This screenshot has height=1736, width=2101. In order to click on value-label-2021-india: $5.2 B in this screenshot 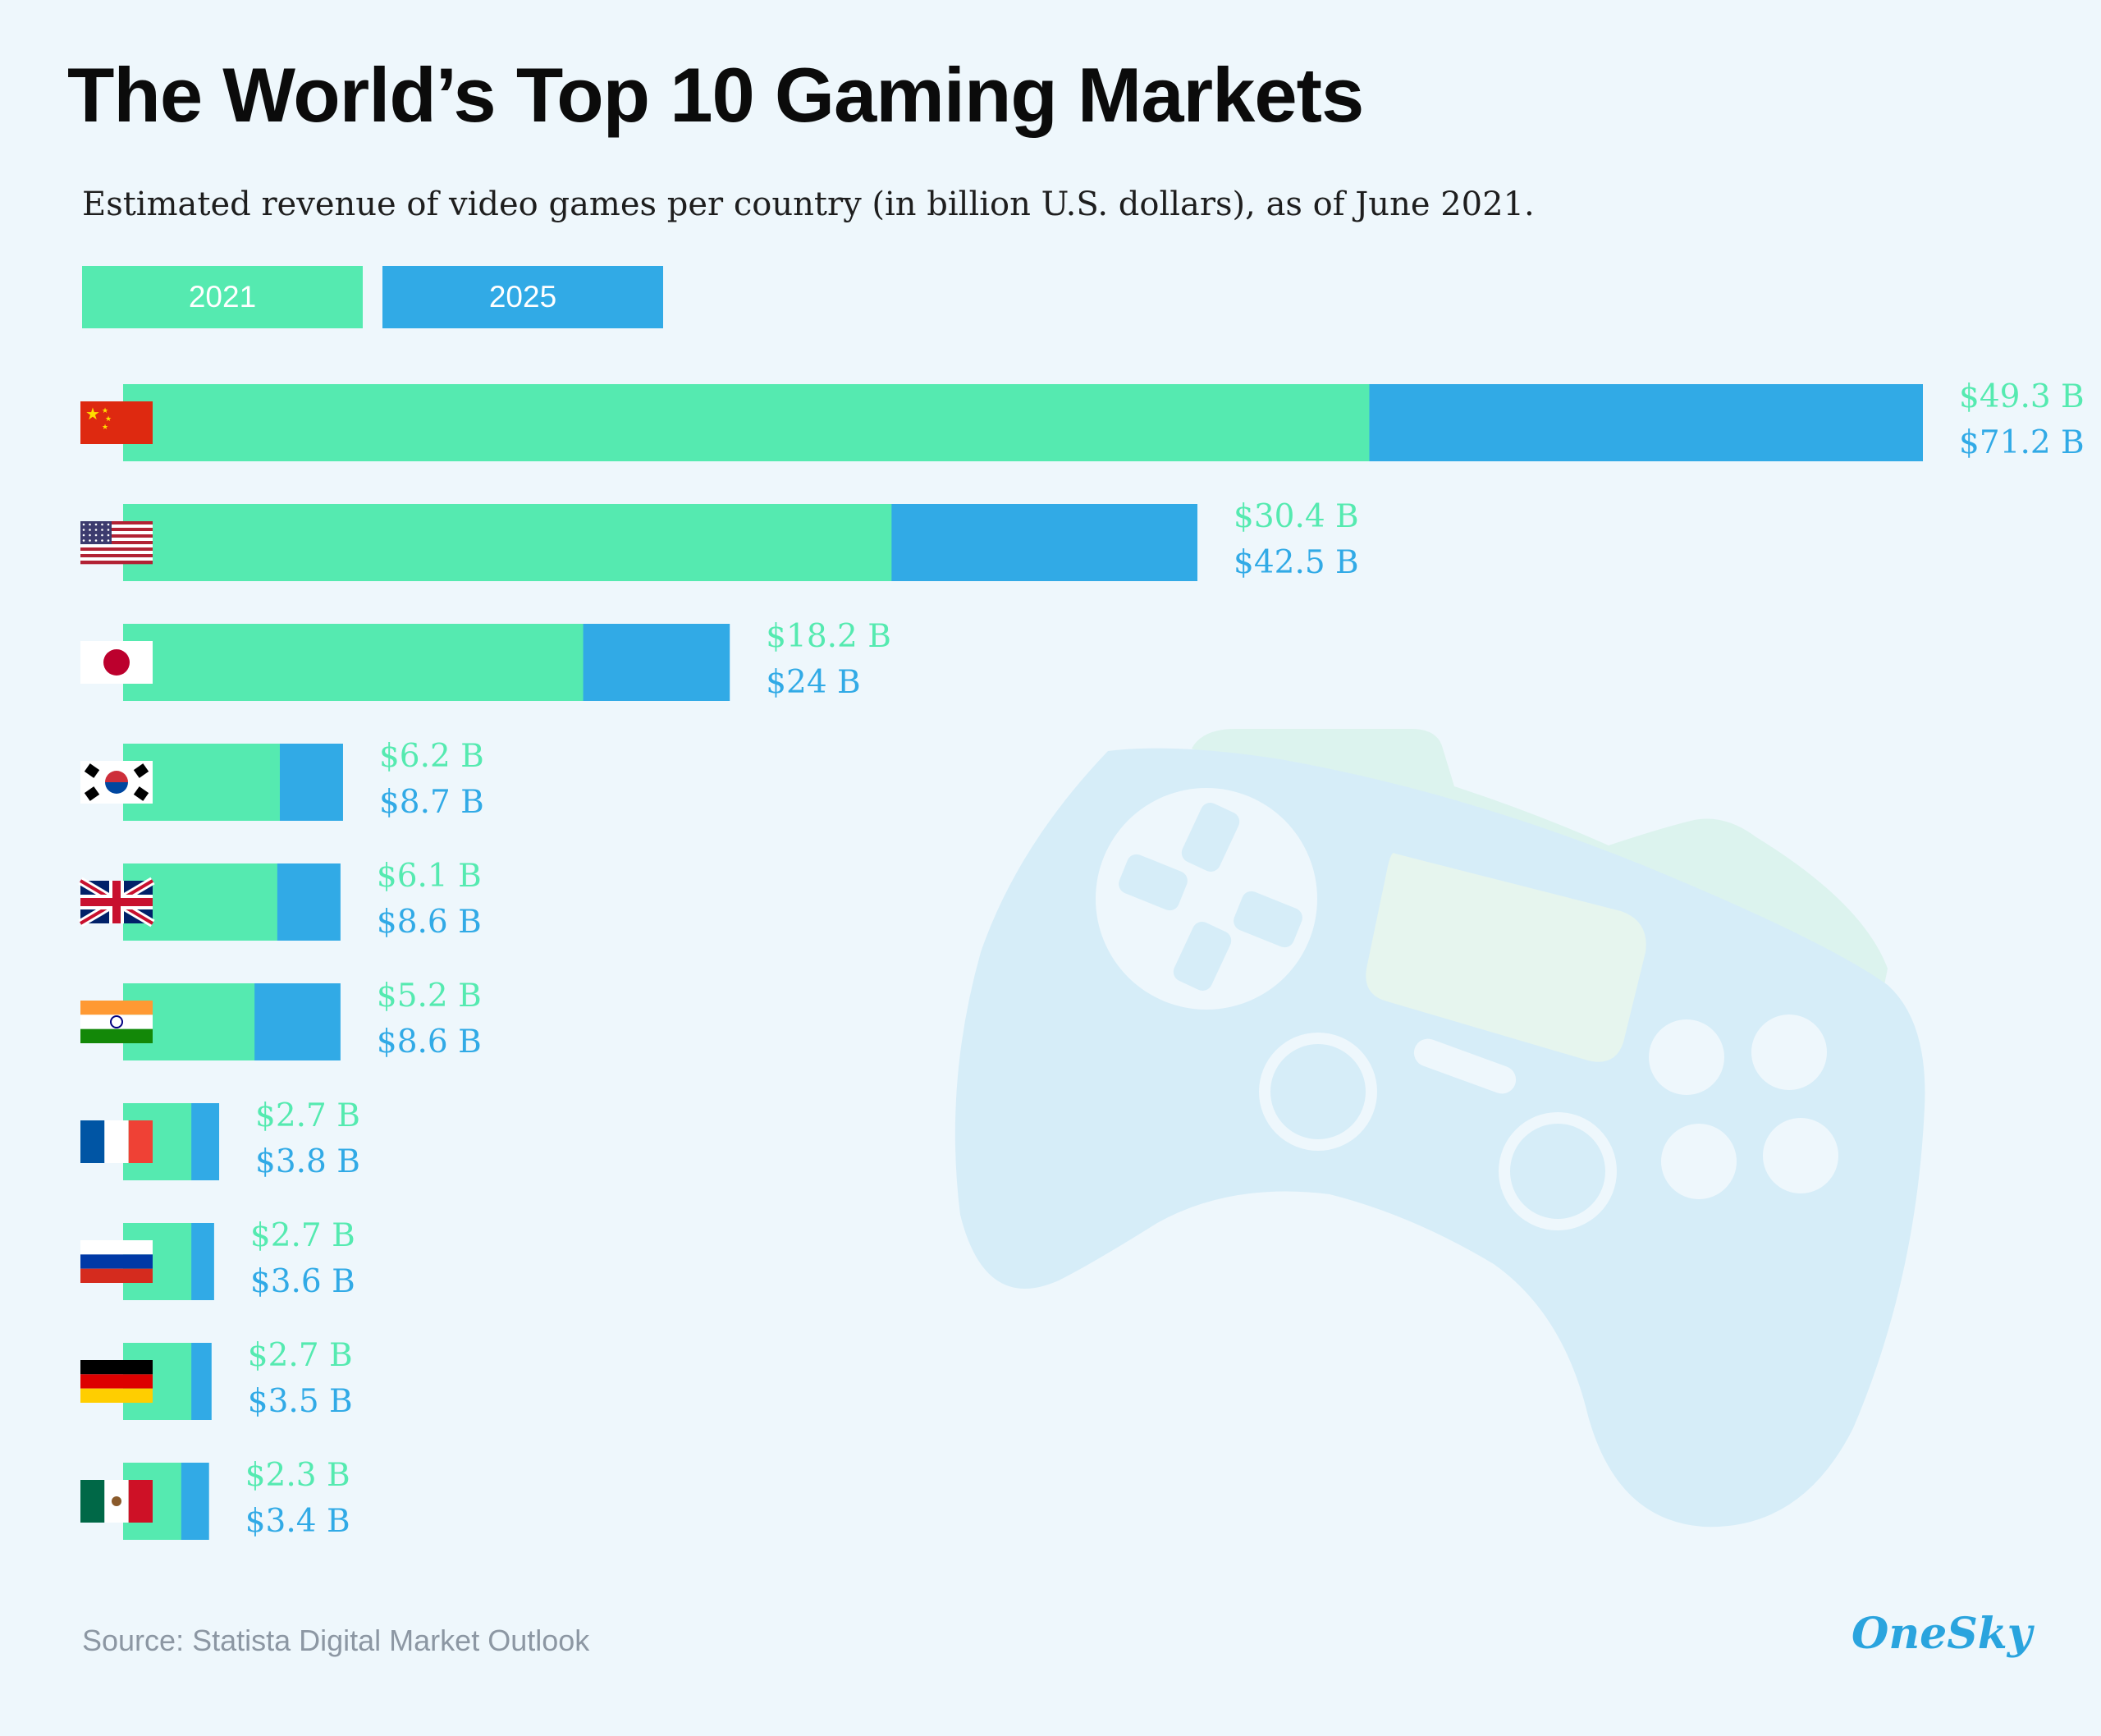, I will do `click(429, 996)`.